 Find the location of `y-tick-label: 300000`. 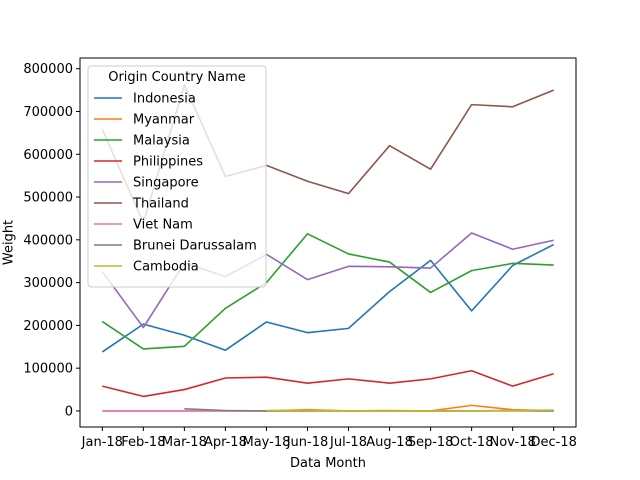

y-tick-label: 300000 is located at coordinates (48, 283).